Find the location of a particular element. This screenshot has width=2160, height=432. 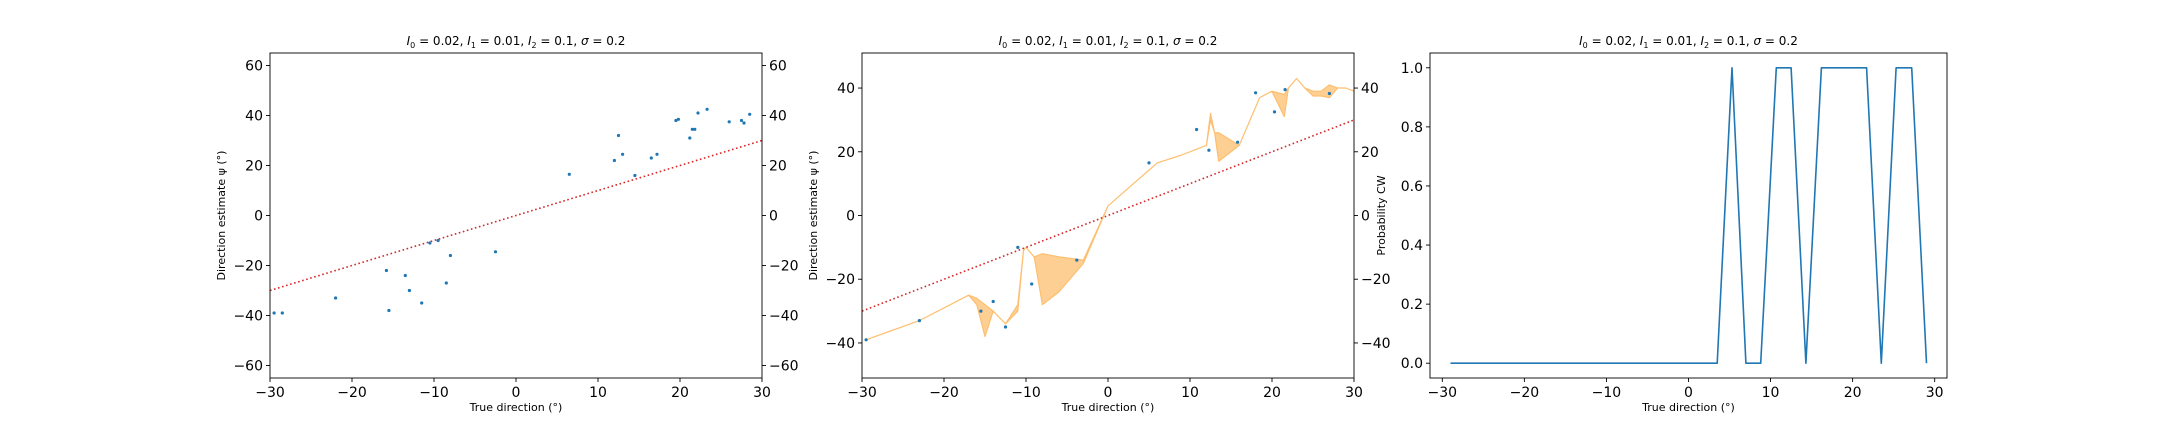

y-axis-label: Probability CW is located at coordinates (1381, 215).